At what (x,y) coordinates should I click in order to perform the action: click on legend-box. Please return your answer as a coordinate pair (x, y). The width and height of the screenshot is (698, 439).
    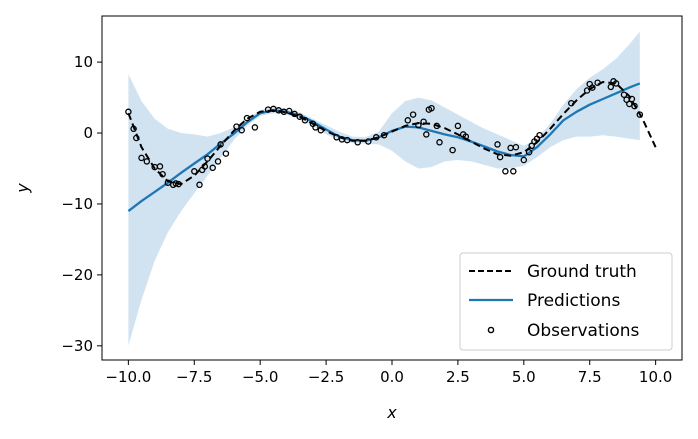
    Looking at the image, I should click on (566, 301).